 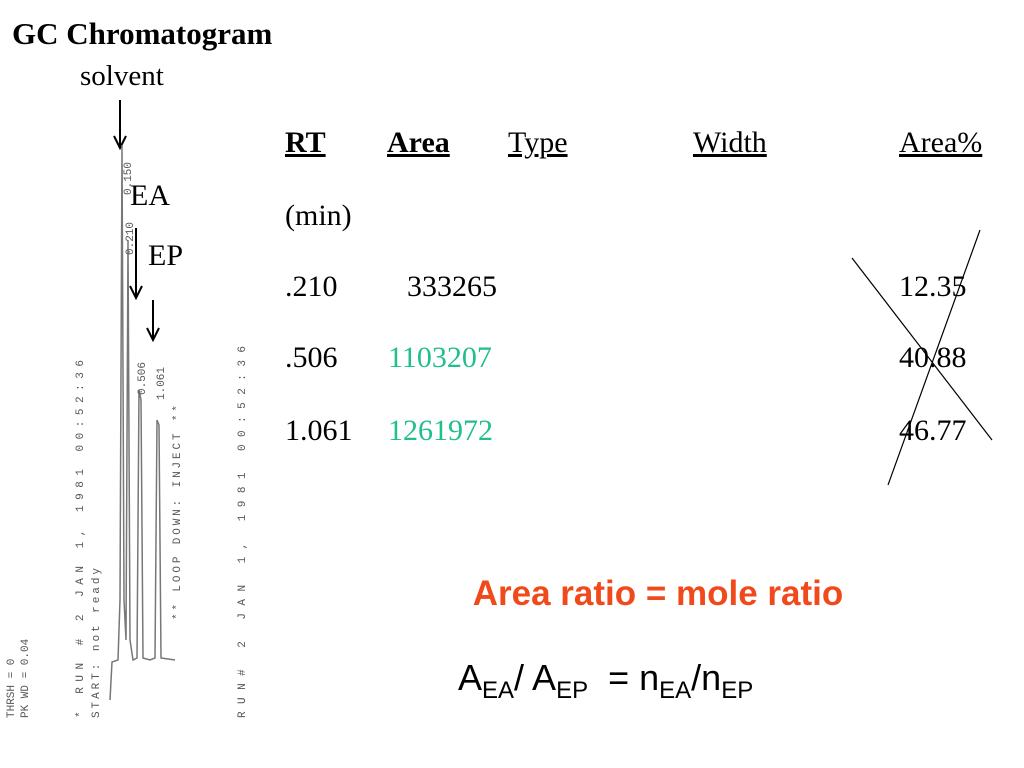 What do you see at coordinates (319, 430) in the screenshot?
I see `table-cell: 1.061` at bounding box center [319, 430].